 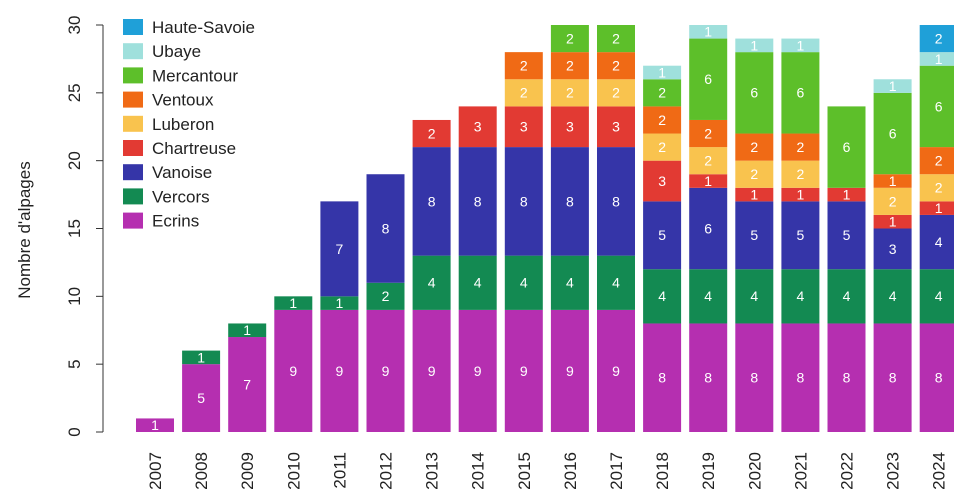 I want to click on data-label: 5, so click(x=201, y=398).